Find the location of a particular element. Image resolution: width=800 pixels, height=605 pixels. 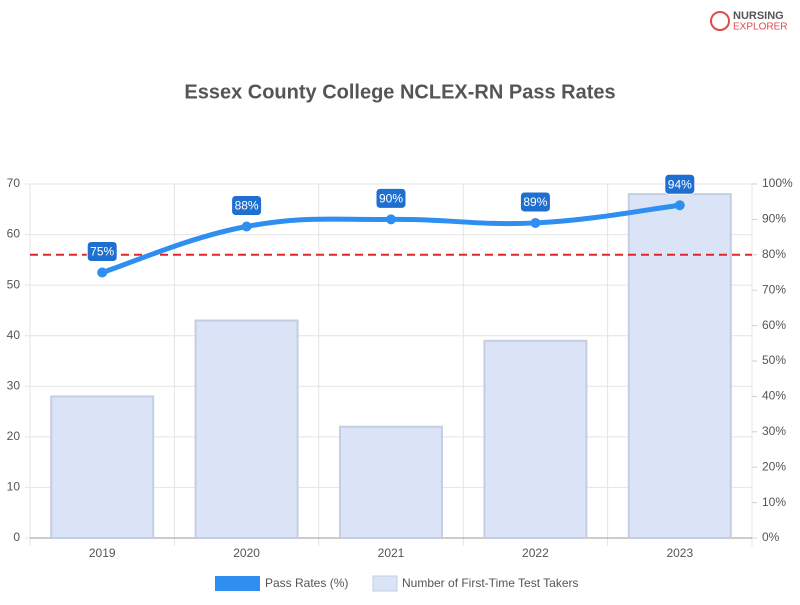

y2-tick-label: 90% is located at coordinates (774, 219).